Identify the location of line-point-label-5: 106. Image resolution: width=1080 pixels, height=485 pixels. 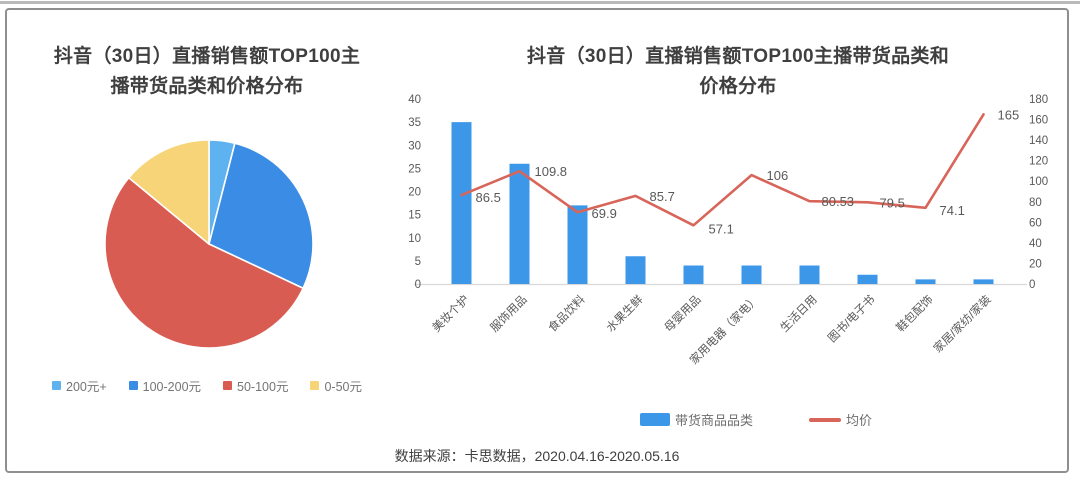
(778, 175).